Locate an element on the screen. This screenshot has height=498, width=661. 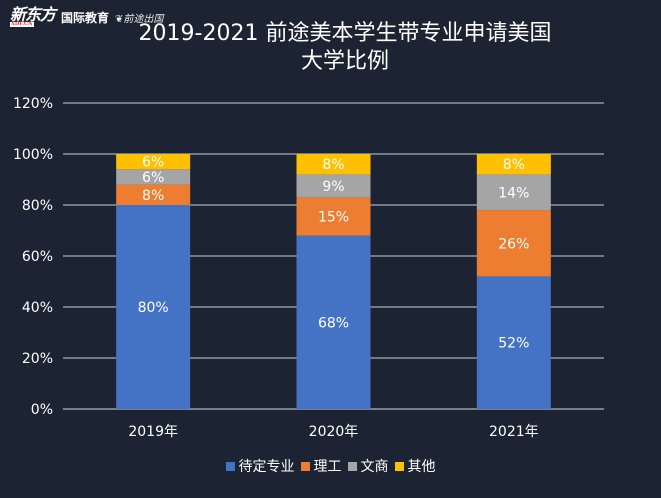
legend-item: 其他 is located at coordinates (415, 466).